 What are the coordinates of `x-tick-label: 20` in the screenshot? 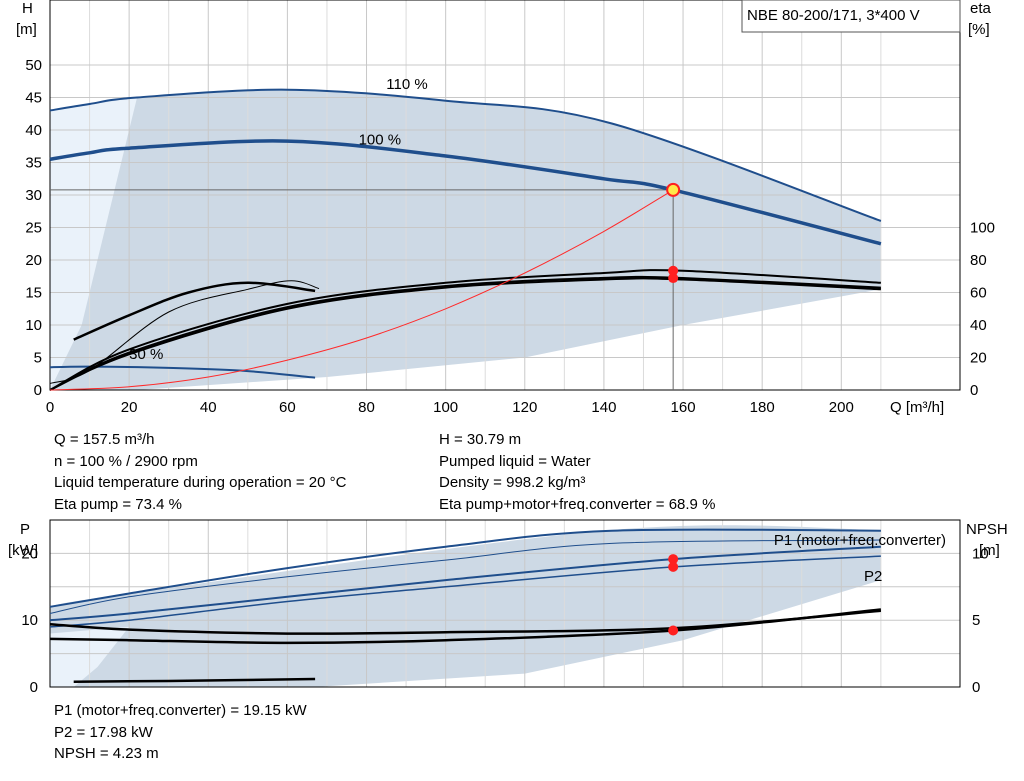 It's located at (129, 407).